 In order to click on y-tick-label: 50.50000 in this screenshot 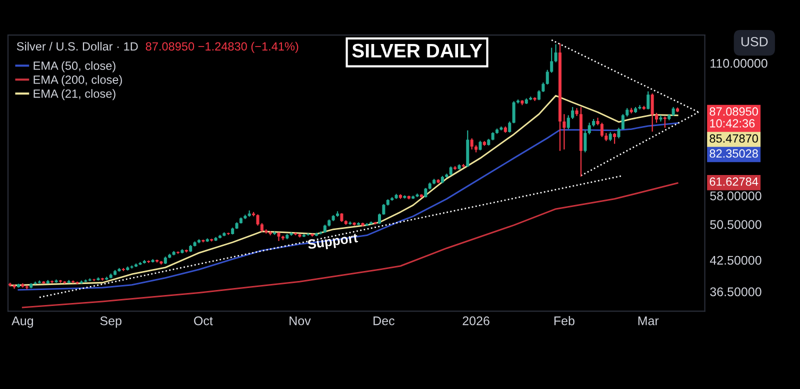, I will do `click(736, 224)`.